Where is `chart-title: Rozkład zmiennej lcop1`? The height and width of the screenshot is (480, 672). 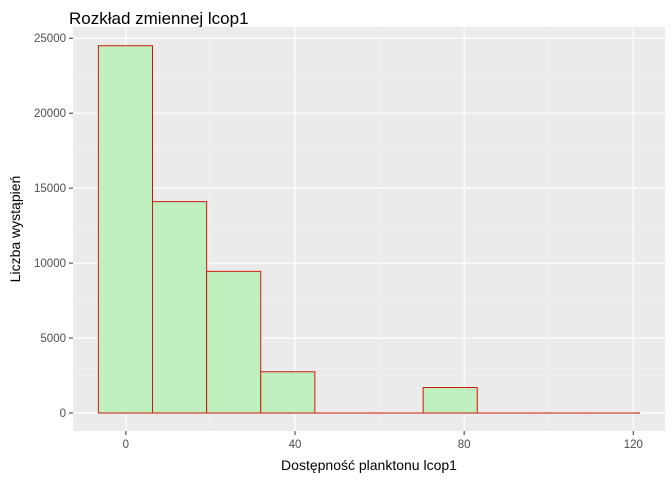
chart-title: Rozkład zmiennej lcop1 is located at coordinates (159, 18).